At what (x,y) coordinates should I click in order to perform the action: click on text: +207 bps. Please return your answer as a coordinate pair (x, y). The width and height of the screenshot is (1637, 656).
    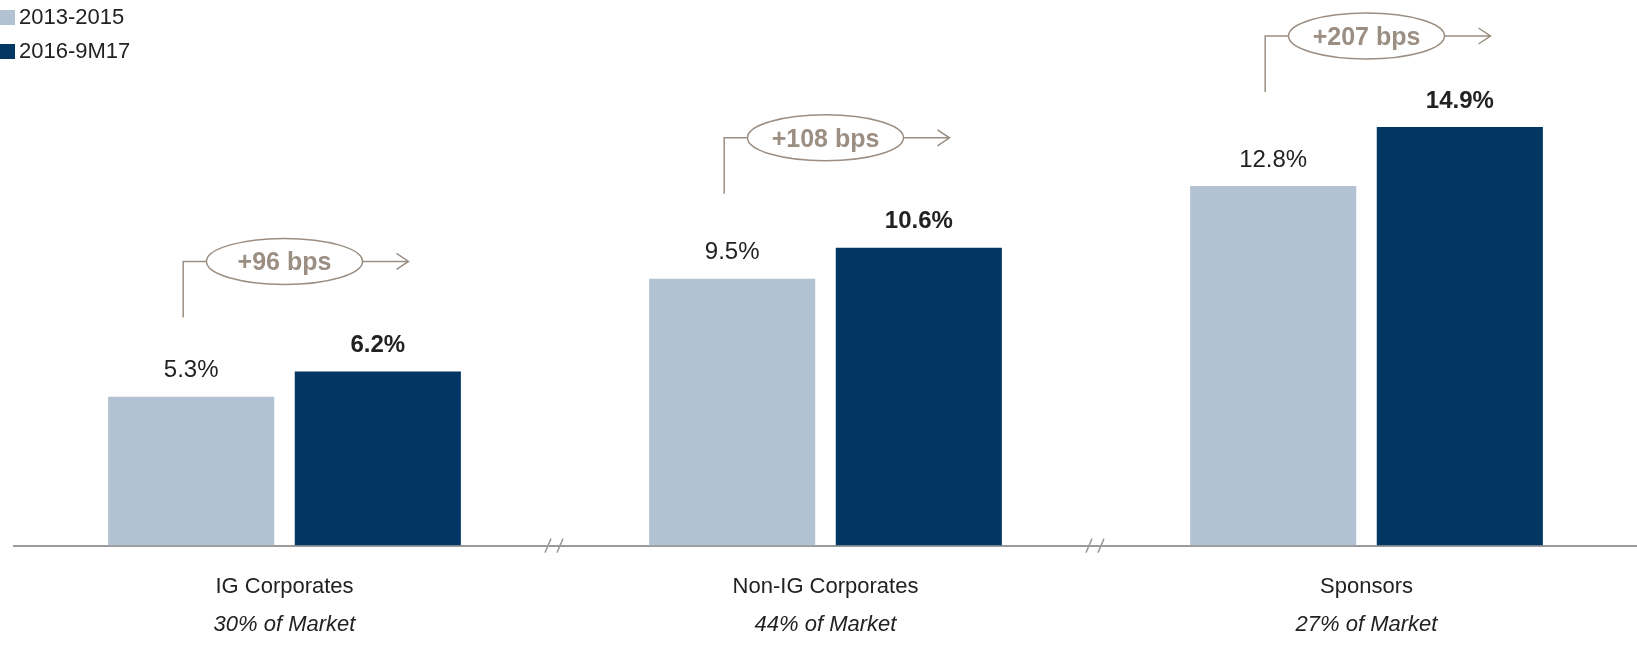
    Looking at the image, I should click on (1366, 36).